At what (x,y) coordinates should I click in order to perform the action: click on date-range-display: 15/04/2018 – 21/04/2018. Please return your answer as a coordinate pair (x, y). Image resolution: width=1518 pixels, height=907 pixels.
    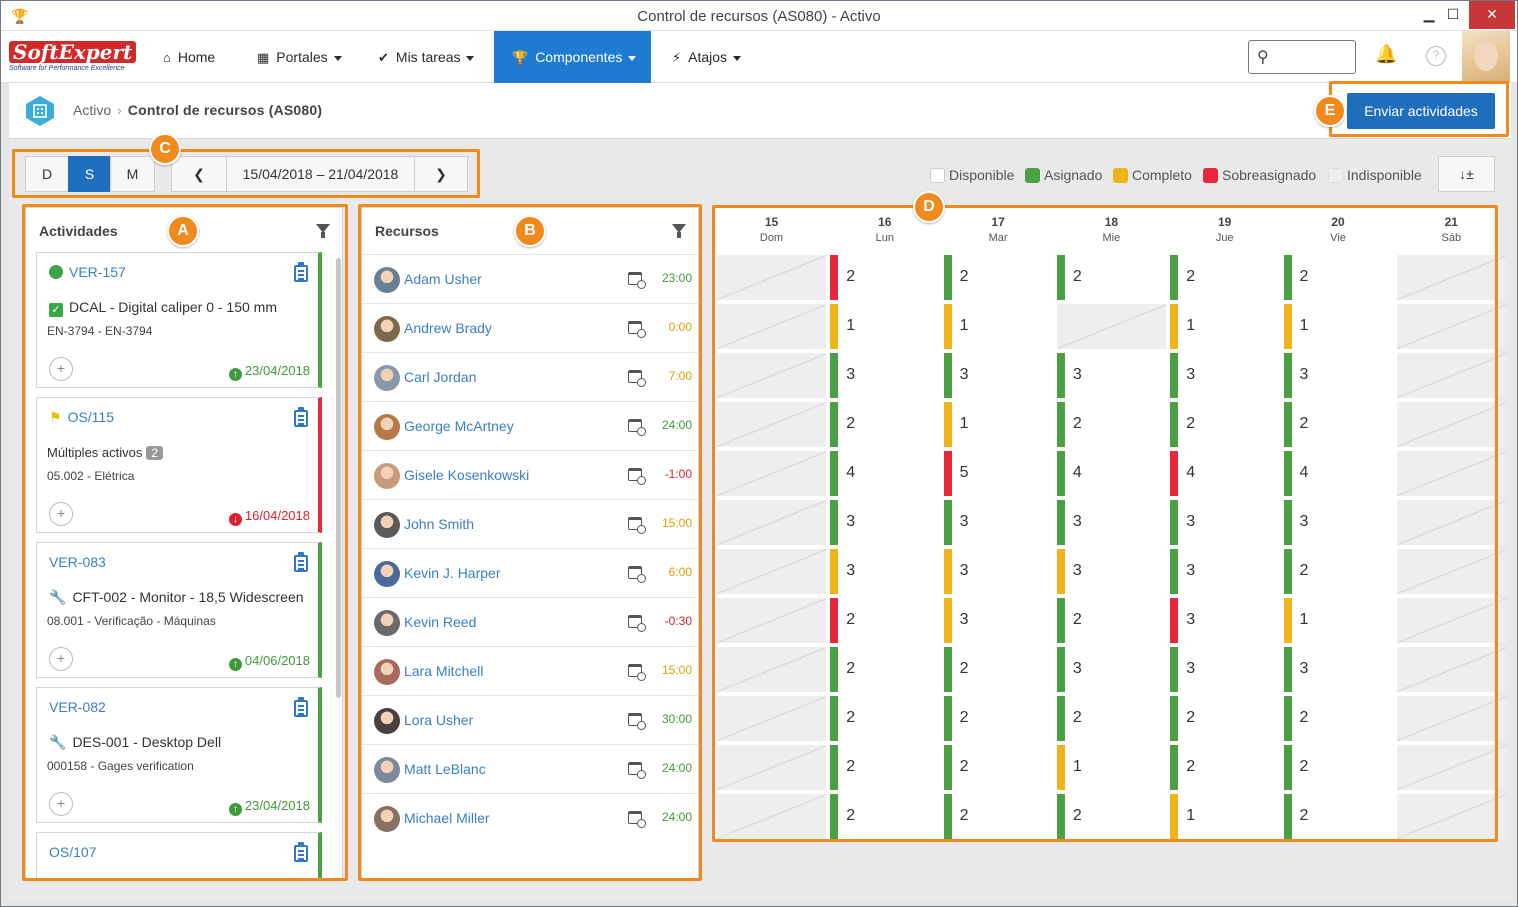
    Looking at the image, I should click on (320, 174).